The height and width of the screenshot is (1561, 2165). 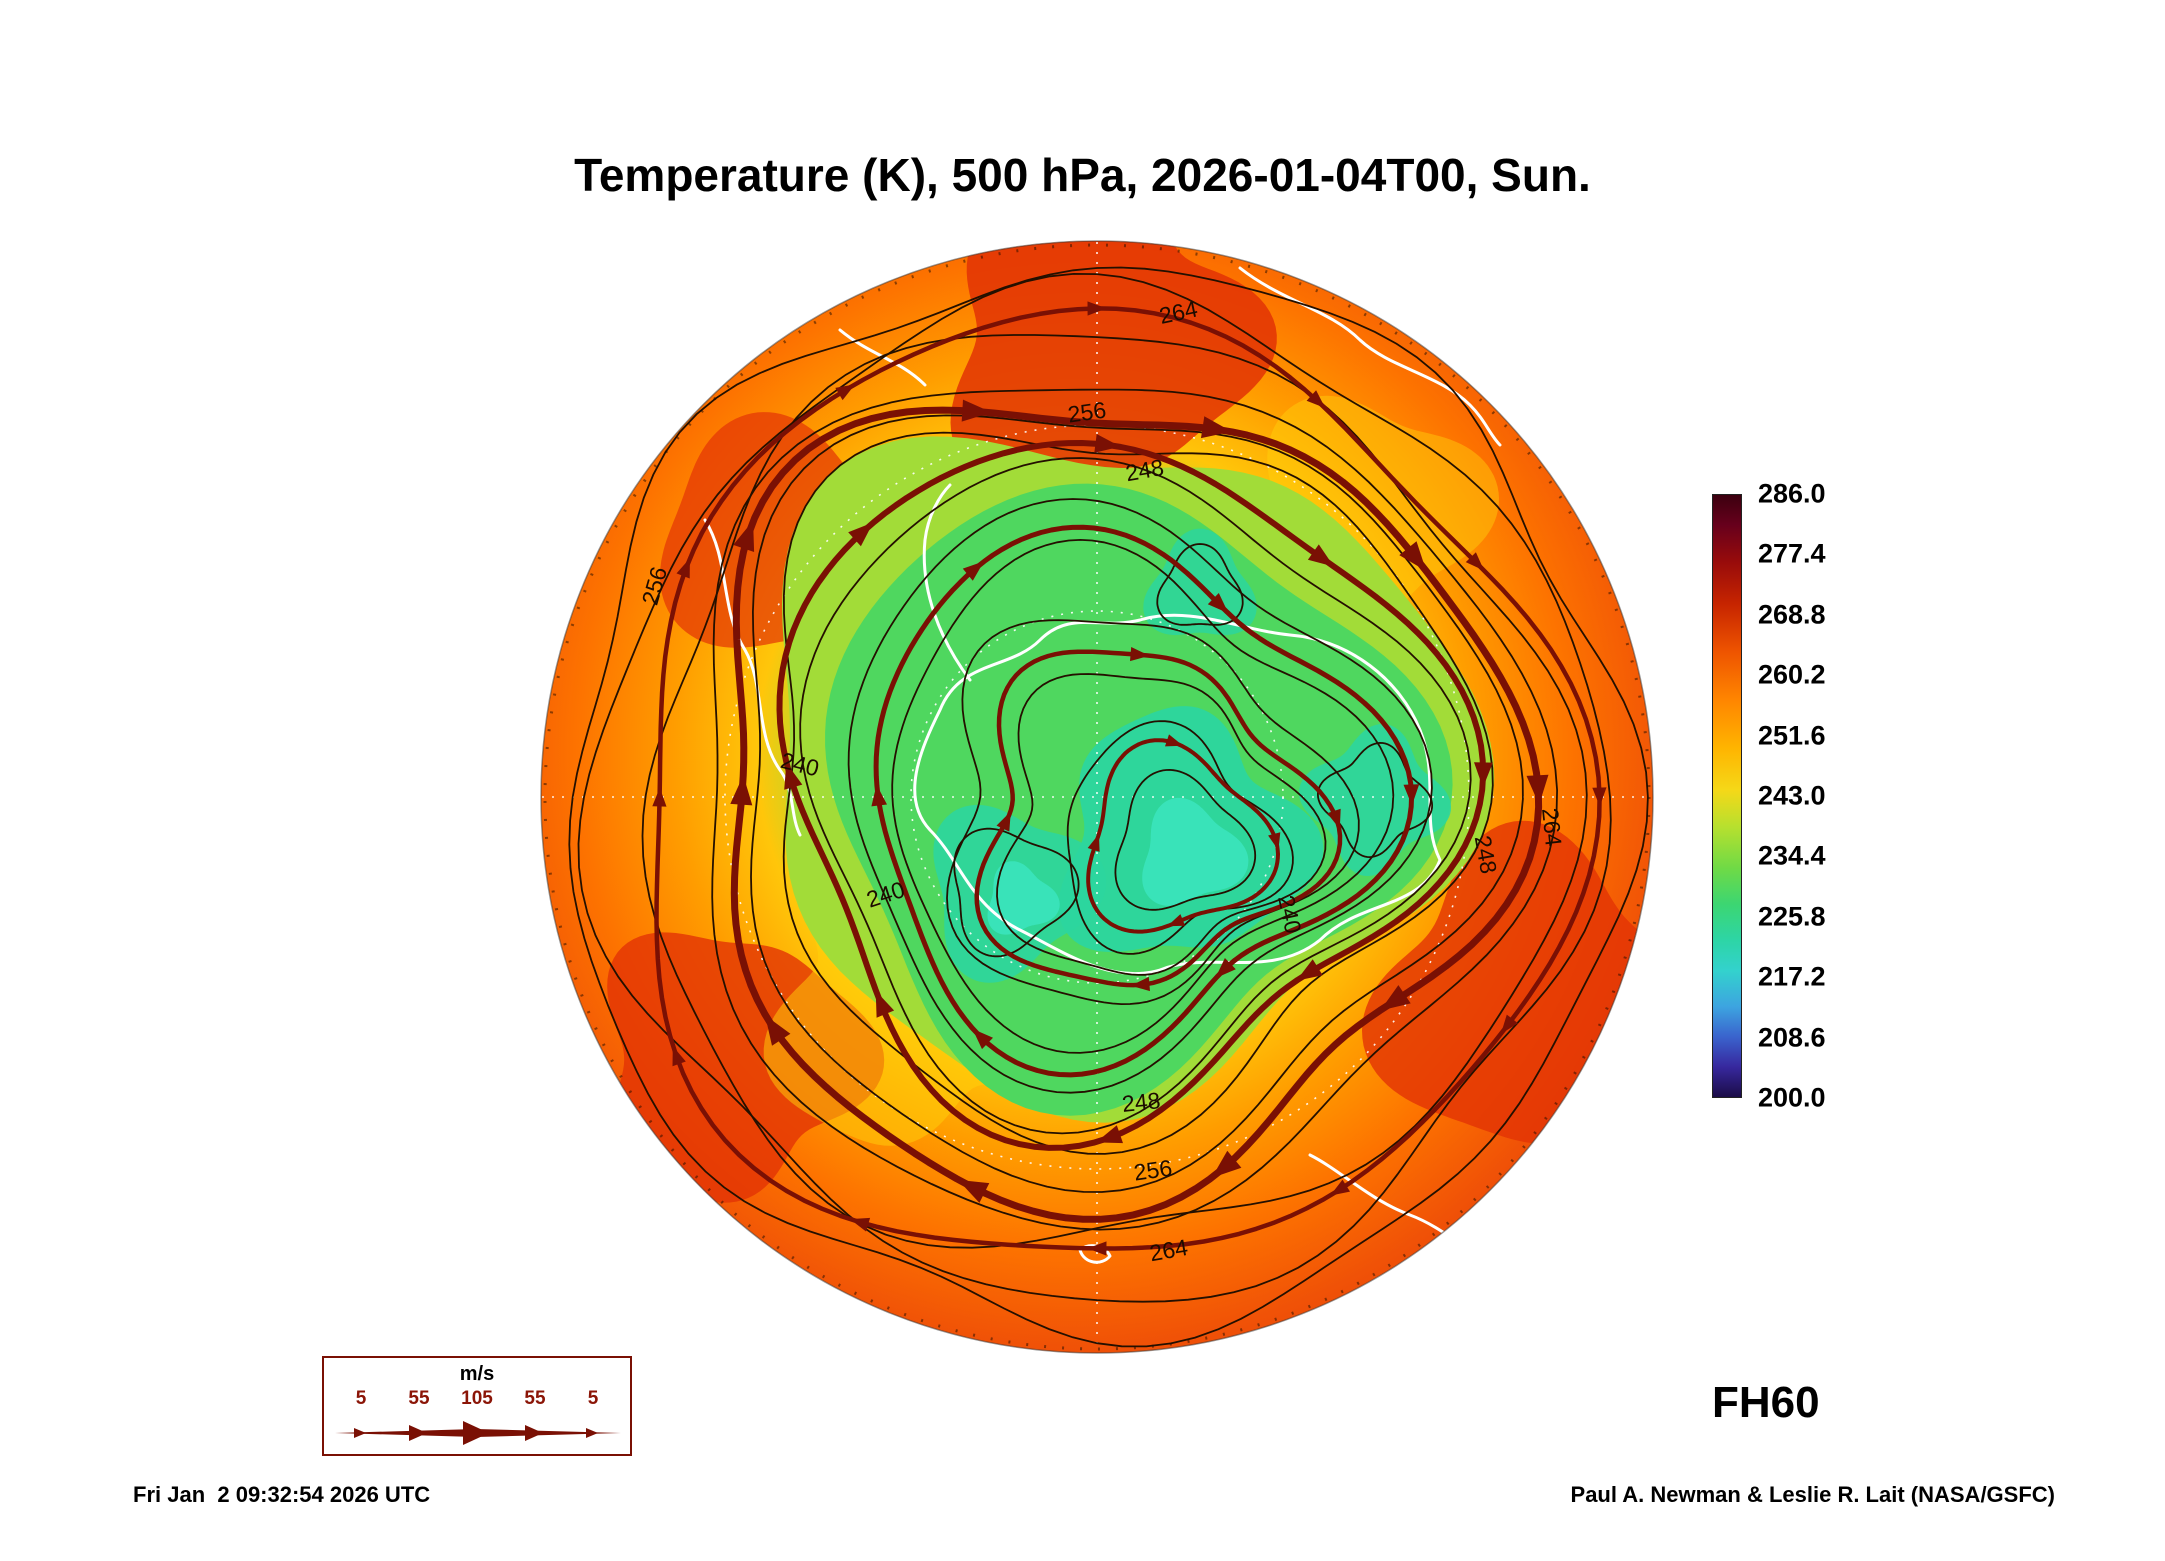 I want to click on creation-timestamp: Fri Jan 2 09:32:54 2026 UTC, so click(x=282, y=1494).